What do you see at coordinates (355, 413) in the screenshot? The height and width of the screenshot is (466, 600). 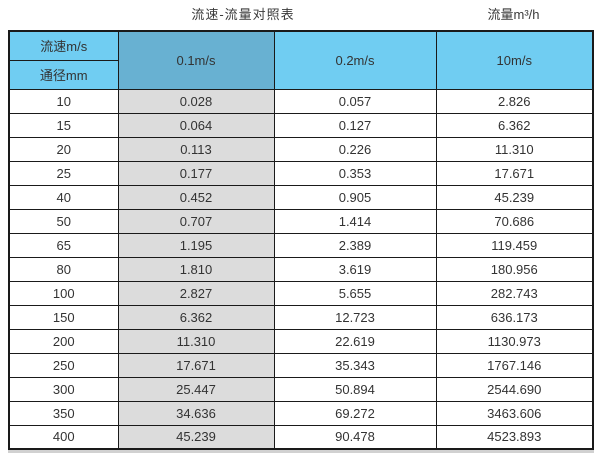 I see `cell-flow-0-2ms: 69.272` at bounding box center [355, 413].